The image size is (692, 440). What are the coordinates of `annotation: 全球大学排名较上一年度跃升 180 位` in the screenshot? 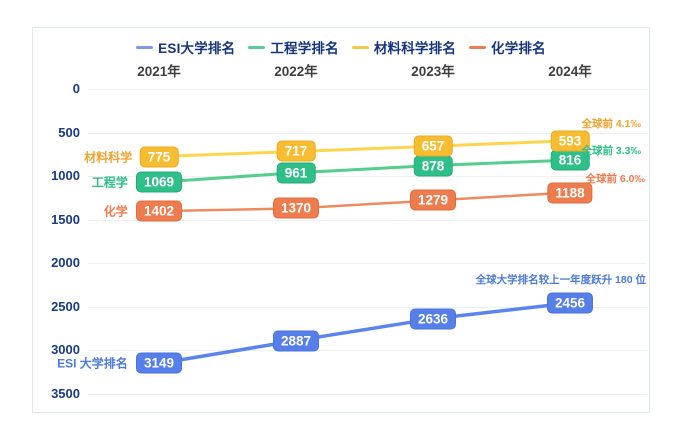 It's located at (560, 280).